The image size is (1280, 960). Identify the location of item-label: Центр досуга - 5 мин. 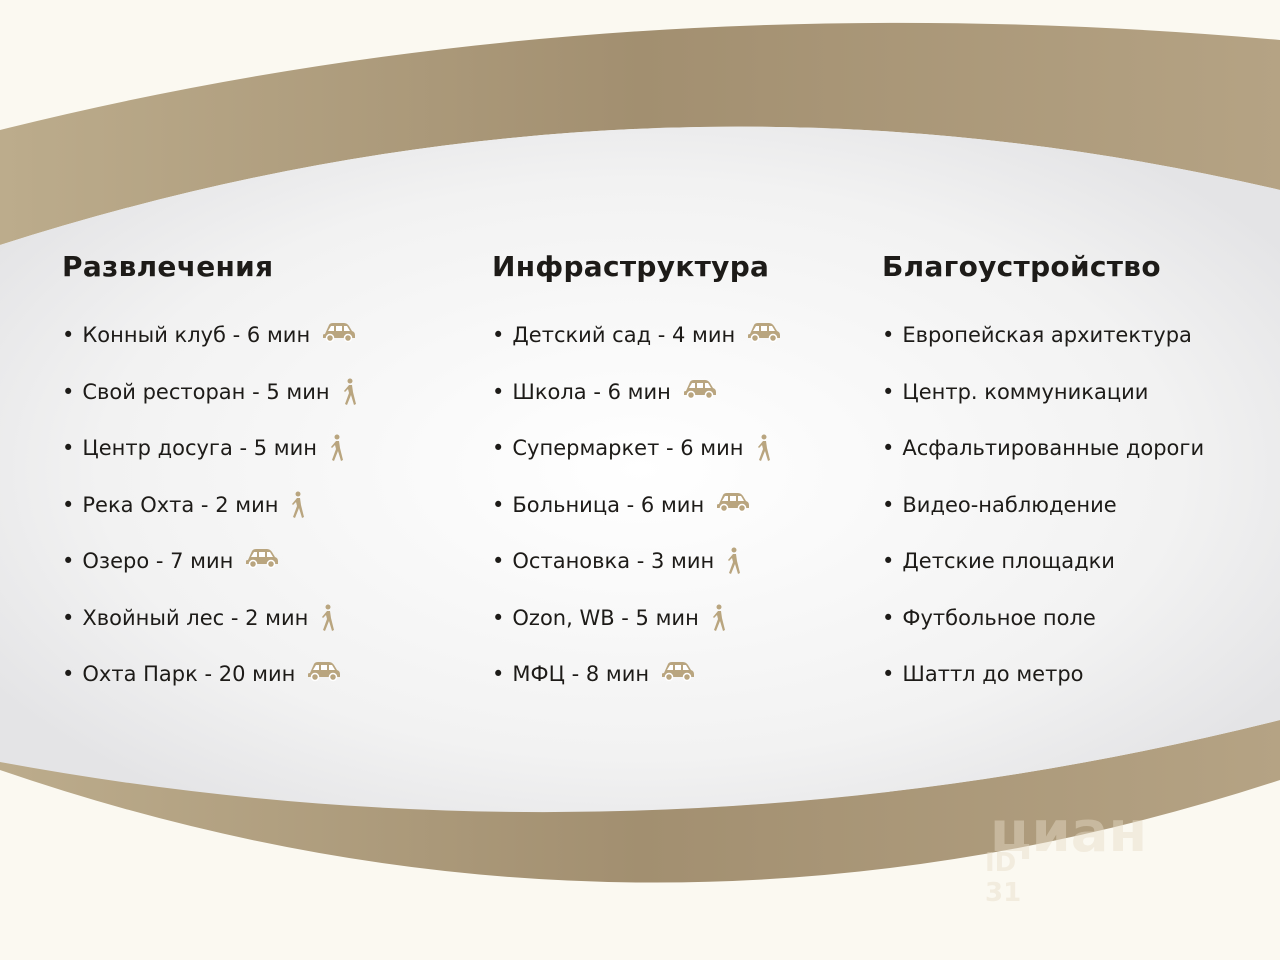
(200, 448).